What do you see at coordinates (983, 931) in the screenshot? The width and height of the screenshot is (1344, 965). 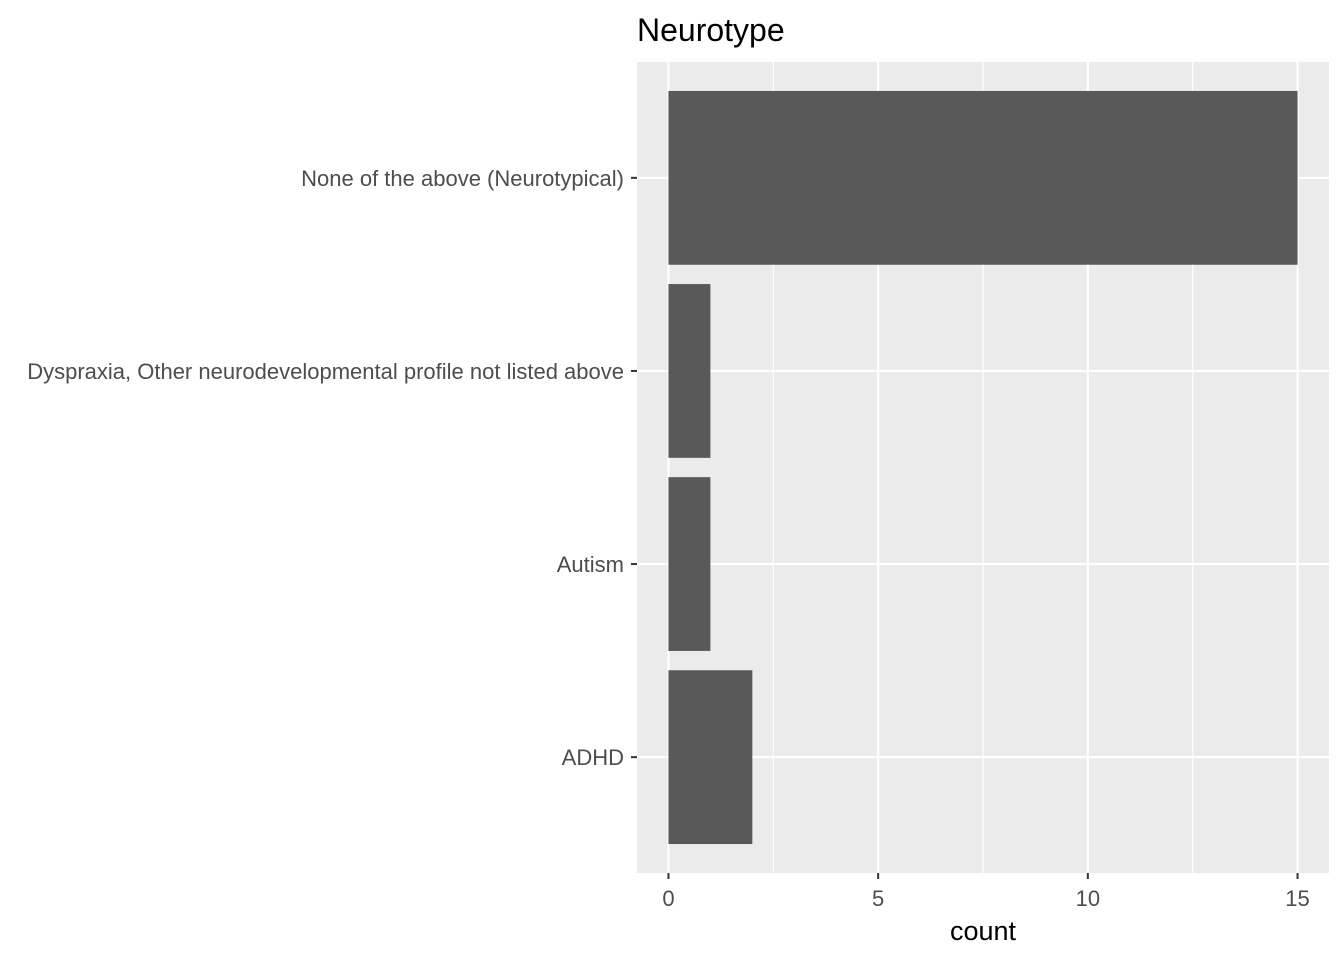 I see `x-axis-title: count` at bounding box center [983, 931].